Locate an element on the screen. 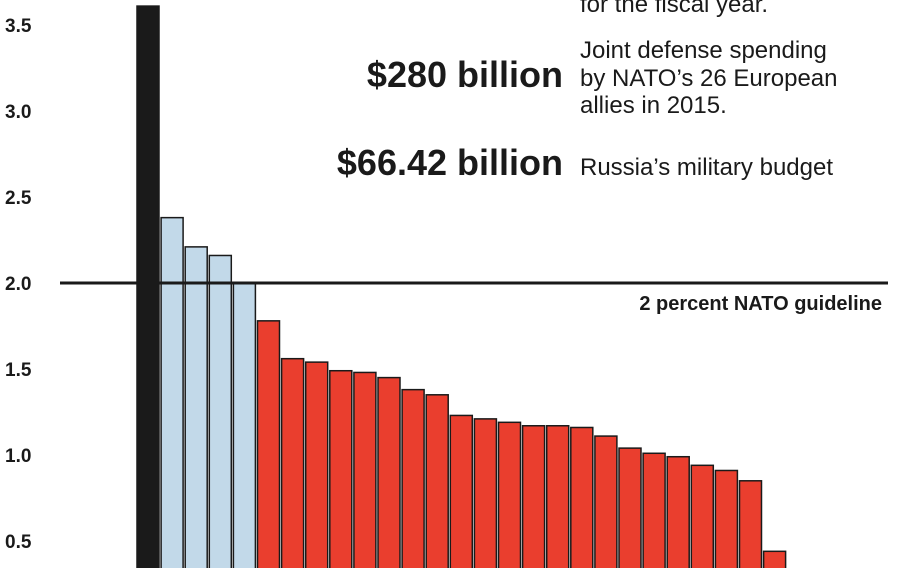 This screenshot has width=910, height=568. guideline-label: 2 percent NATO guideline is located at coordinates (760, 304).